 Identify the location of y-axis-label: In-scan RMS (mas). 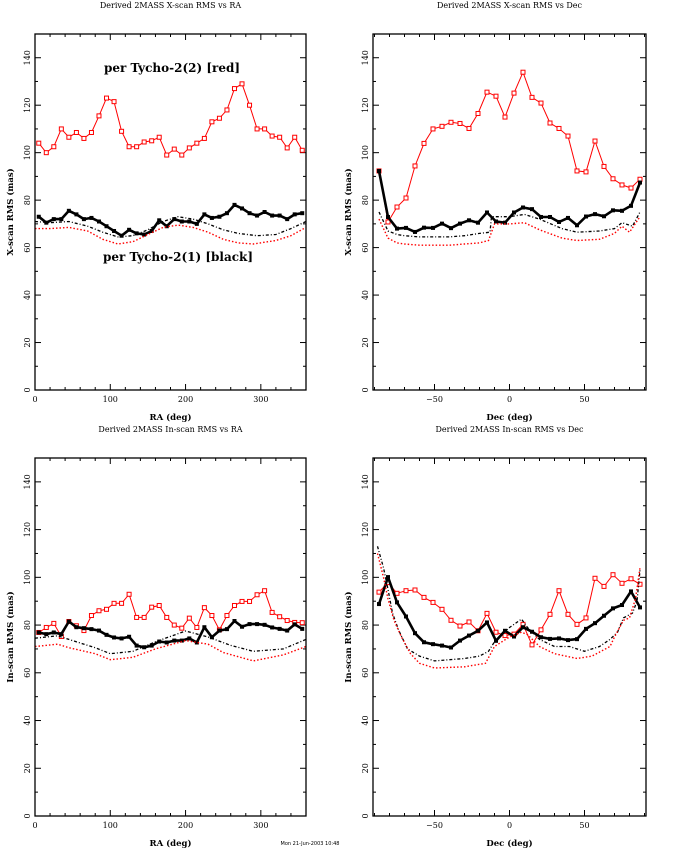
(348, 636).